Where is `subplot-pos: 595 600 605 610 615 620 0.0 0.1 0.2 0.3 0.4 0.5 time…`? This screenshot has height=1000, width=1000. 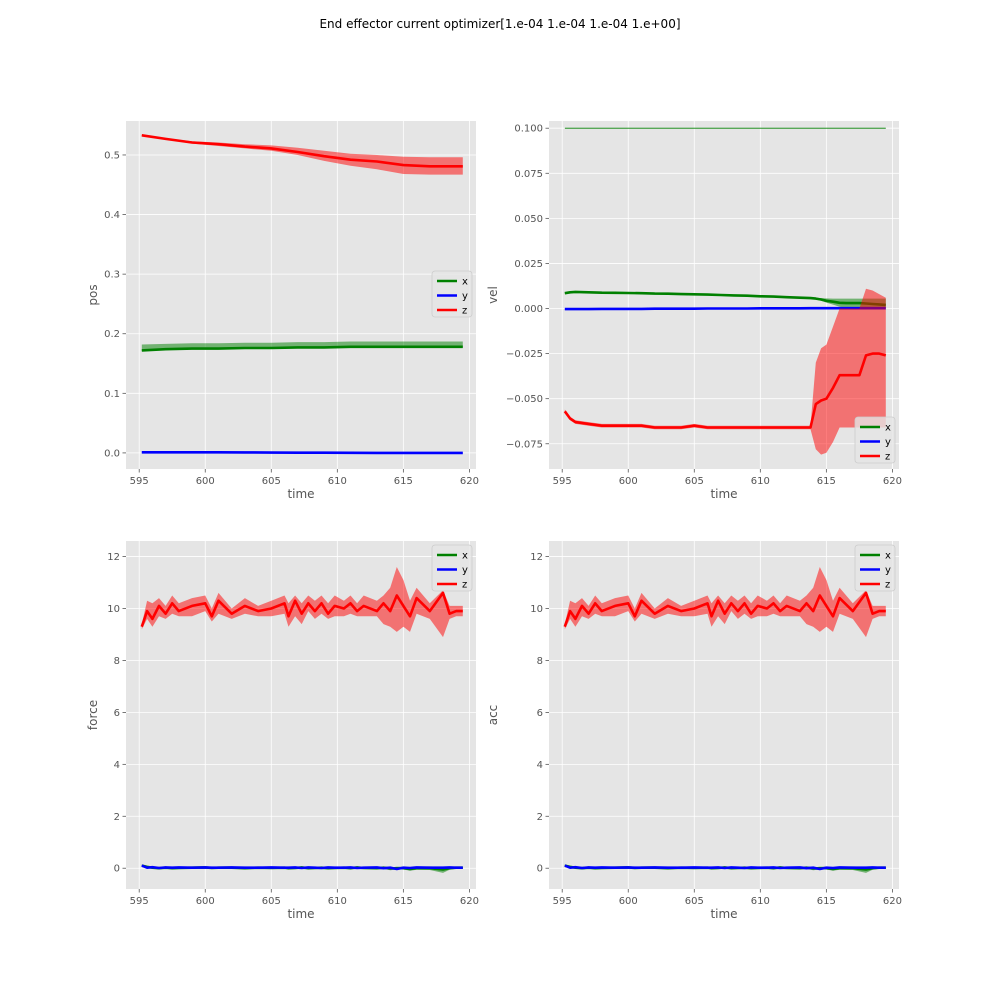
subplot-pos: 595 600 605 610 615 620 0.0 0.1 0.2 0.3 0.4 0.5 time… is located at coordinates (282, 311).